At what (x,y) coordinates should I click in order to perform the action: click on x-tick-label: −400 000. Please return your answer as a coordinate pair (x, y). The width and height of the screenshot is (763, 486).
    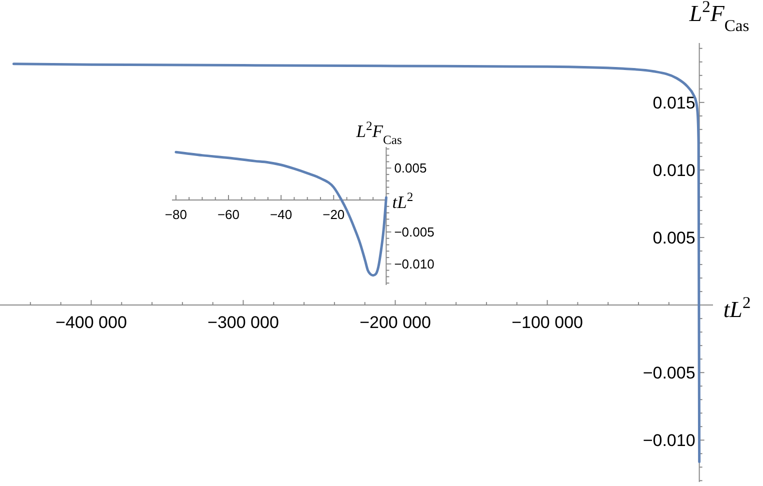
    Looking at the image, I should click on (91, 322).